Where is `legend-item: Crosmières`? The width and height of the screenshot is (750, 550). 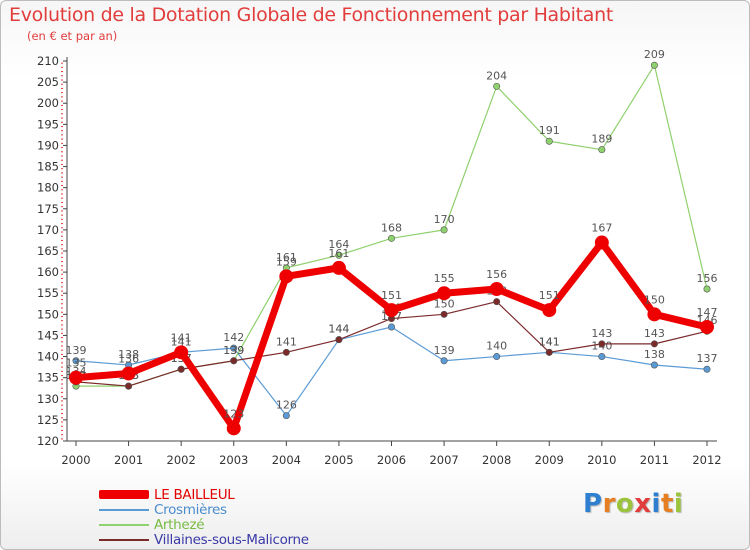 legend-item: Crosmières is located at coordinates (204, 509).